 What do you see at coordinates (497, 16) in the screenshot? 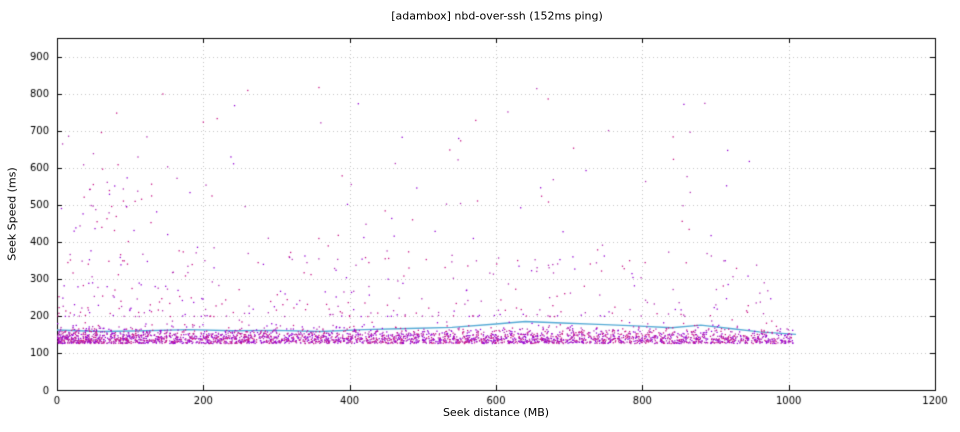
I see `chart-title: [adambox] nbd-over-ssh (152ms ping)` at bounding box center [497, 16].